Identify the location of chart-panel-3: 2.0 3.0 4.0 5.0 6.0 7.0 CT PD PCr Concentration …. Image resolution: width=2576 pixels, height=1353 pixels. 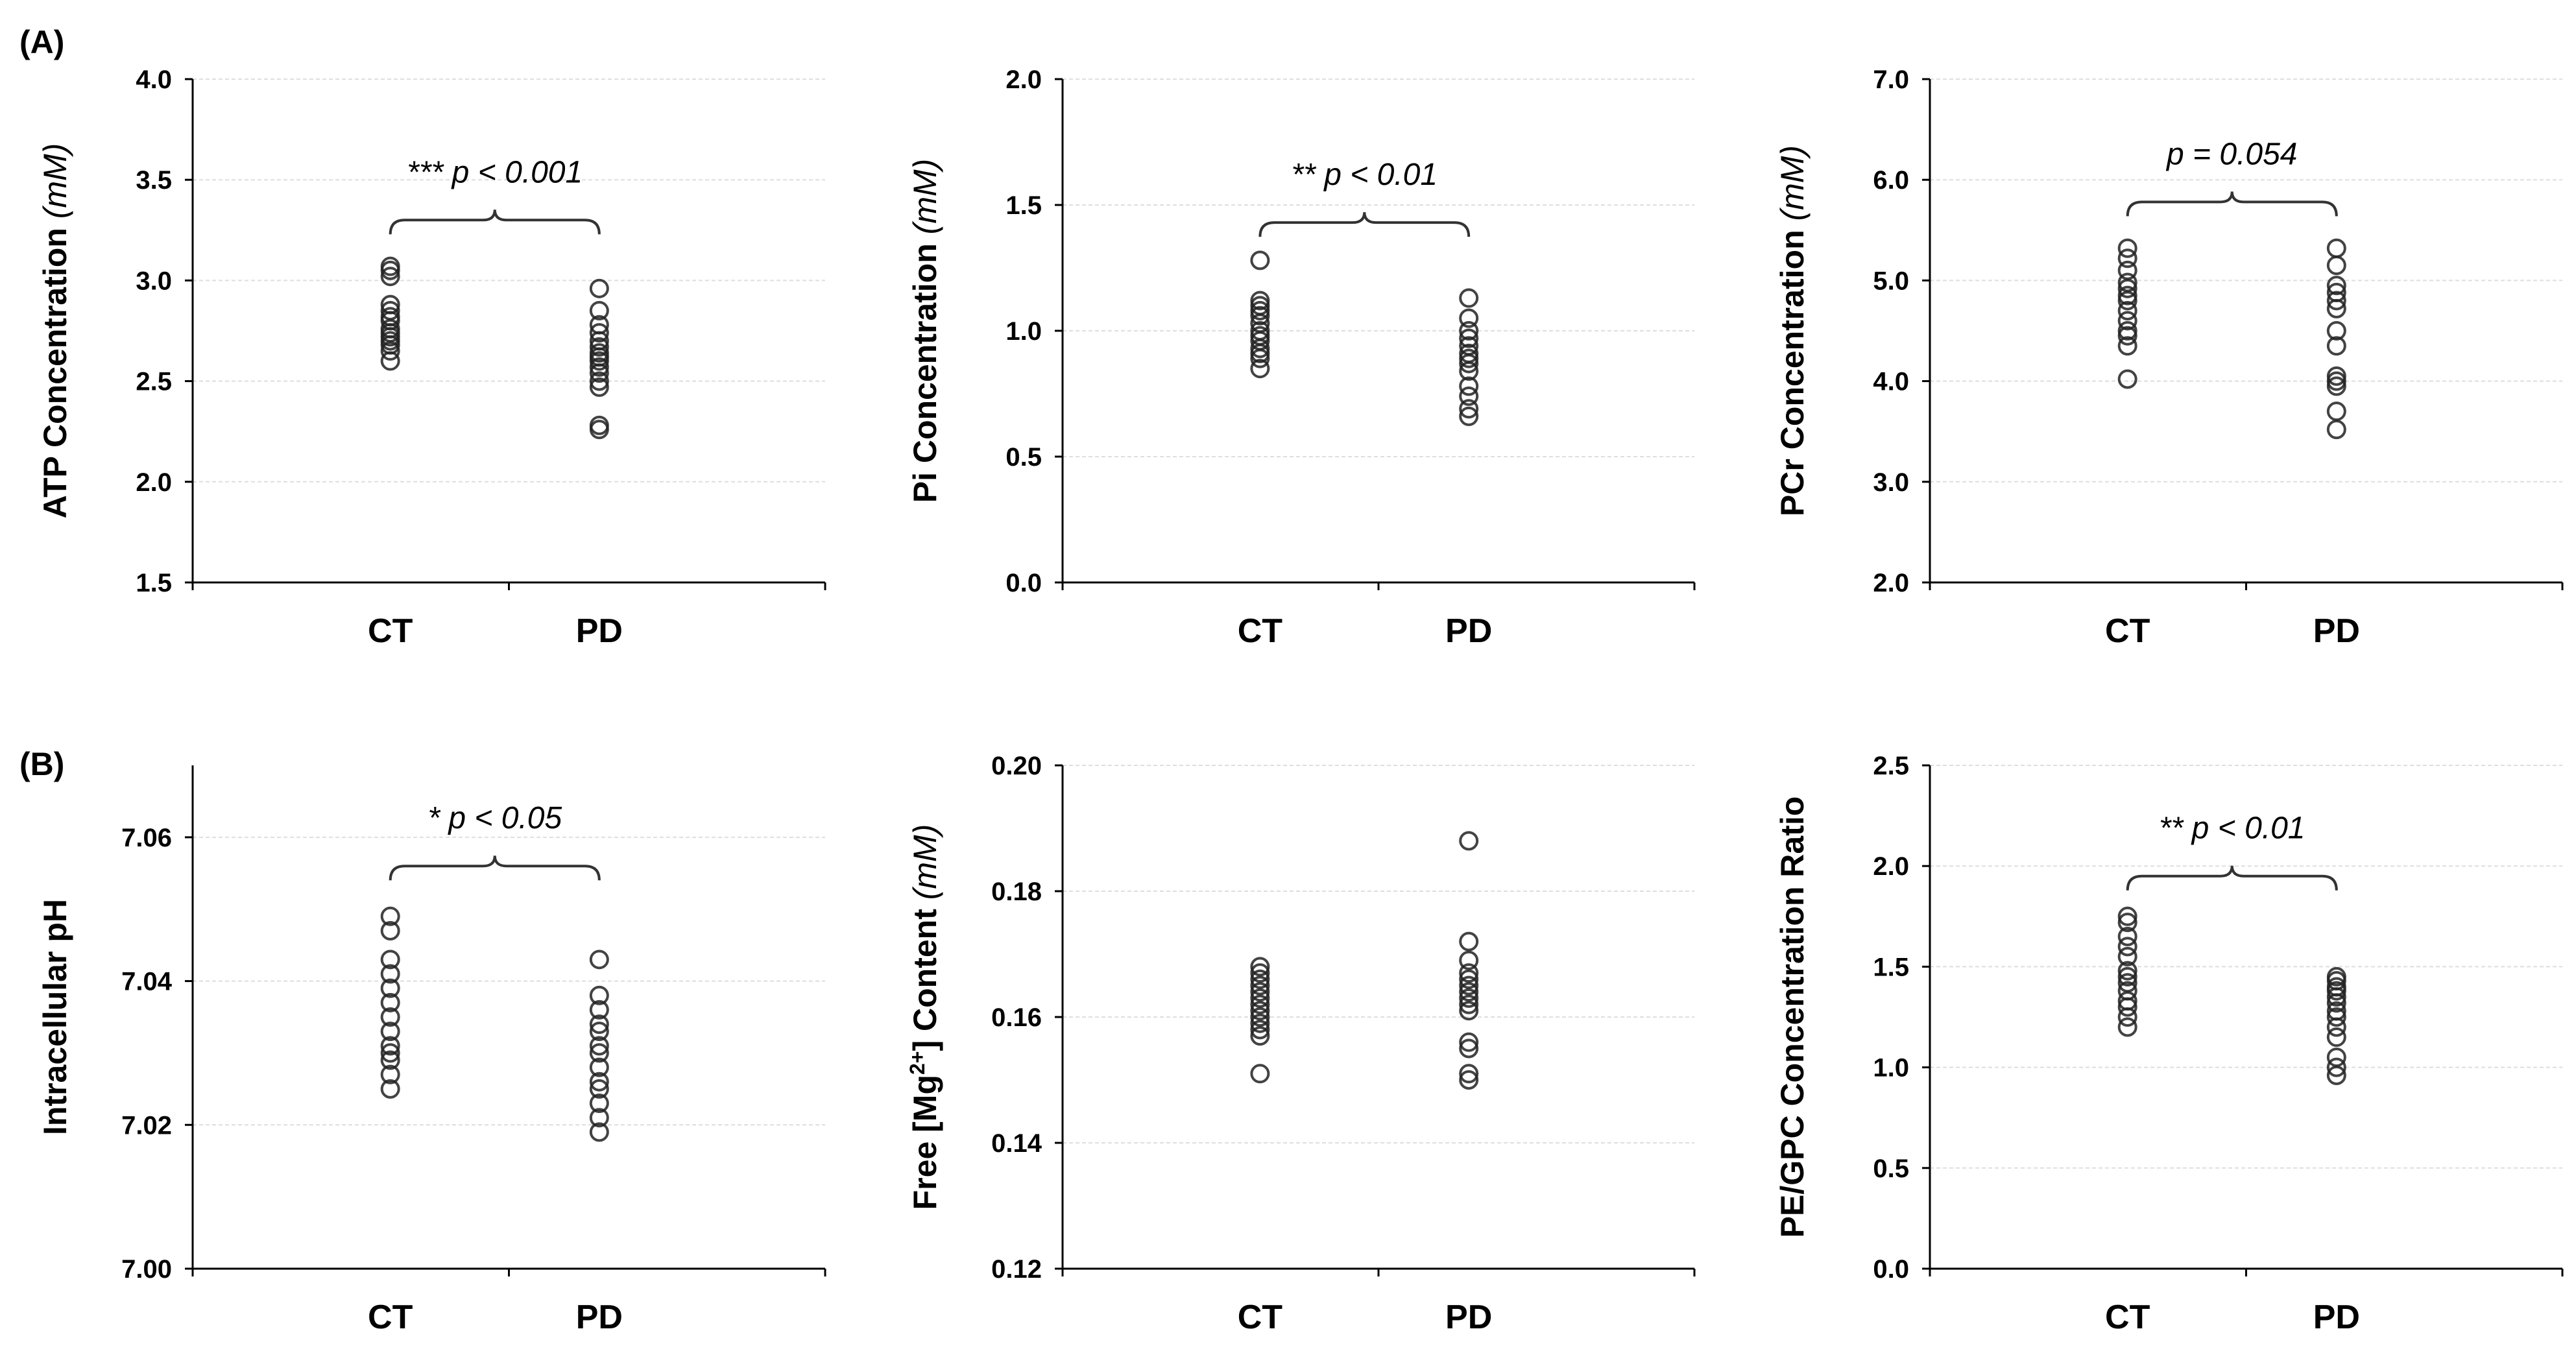
(2169, 358).